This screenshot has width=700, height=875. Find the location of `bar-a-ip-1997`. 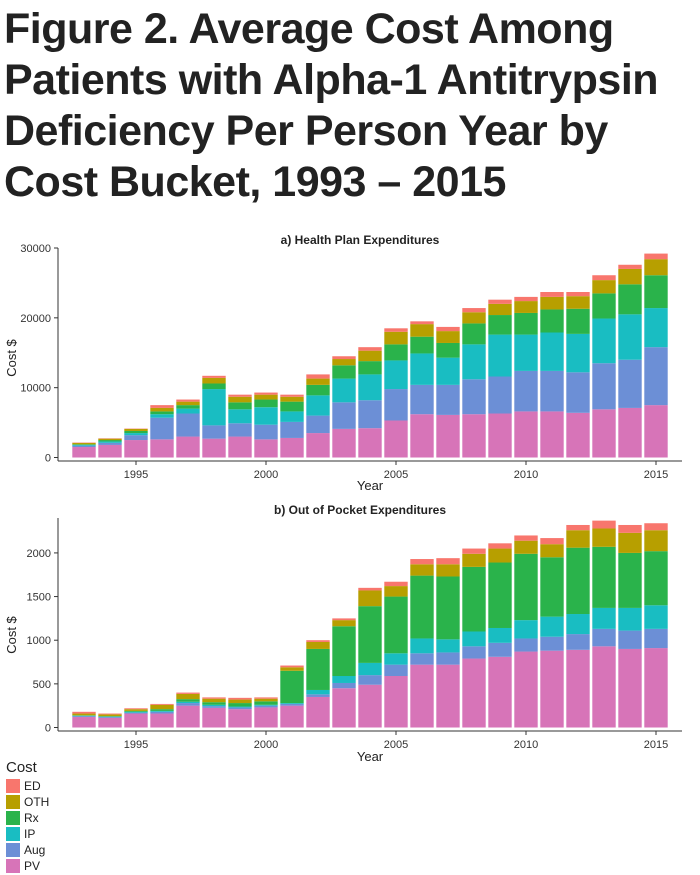

bar-a-ip-1997 is located at coordinates (188, 411).